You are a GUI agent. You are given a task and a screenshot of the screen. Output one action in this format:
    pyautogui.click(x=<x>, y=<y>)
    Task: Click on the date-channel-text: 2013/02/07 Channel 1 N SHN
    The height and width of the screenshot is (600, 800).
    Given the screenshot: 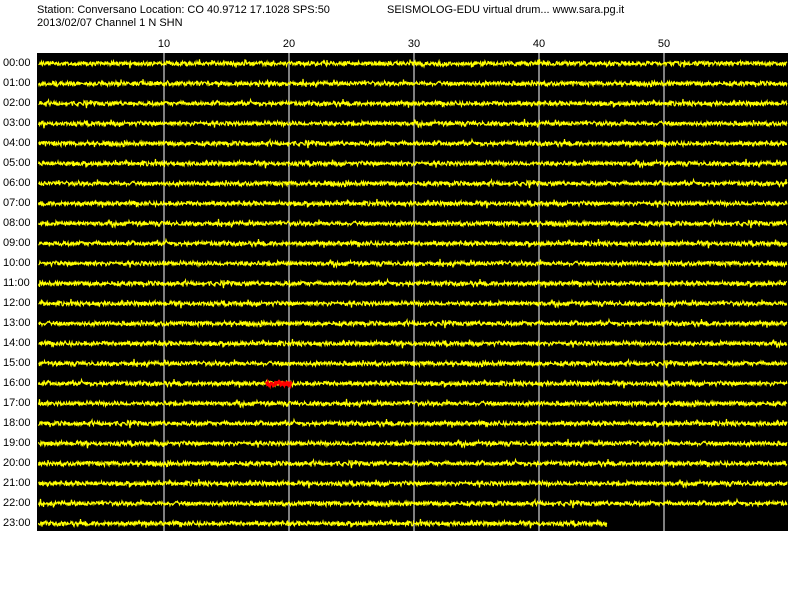 What is the action you would take?
    pyautogui.click(x=110, y=23)
    